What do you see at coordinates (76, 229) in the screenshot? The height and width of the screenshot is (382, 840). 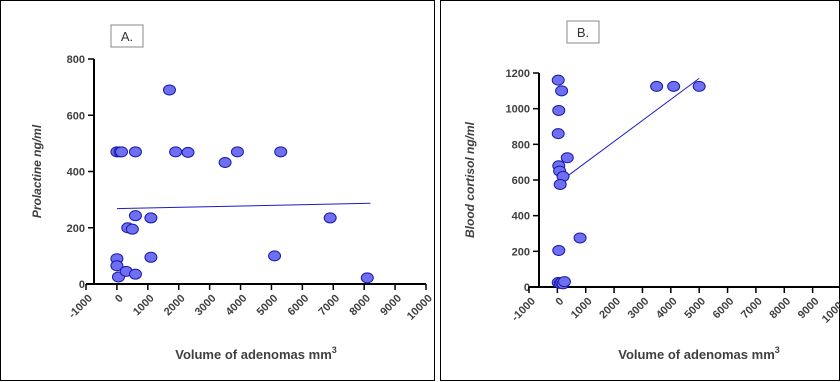 I see `chart-a-y-tick-label: 200` at bounding box center [76, 229].